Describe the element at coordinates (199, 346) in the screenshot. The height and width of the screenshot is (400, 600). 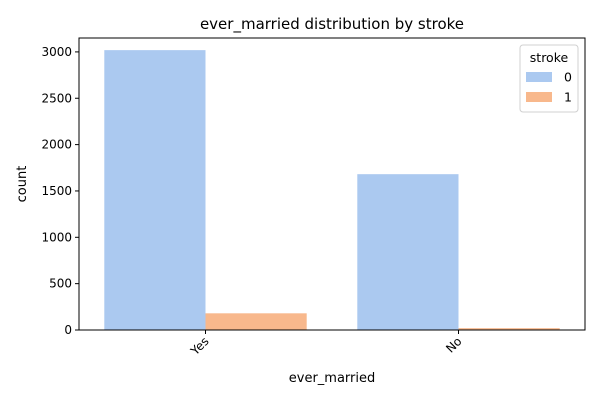
I see `x-tick-label-yes: Yes` at that location.